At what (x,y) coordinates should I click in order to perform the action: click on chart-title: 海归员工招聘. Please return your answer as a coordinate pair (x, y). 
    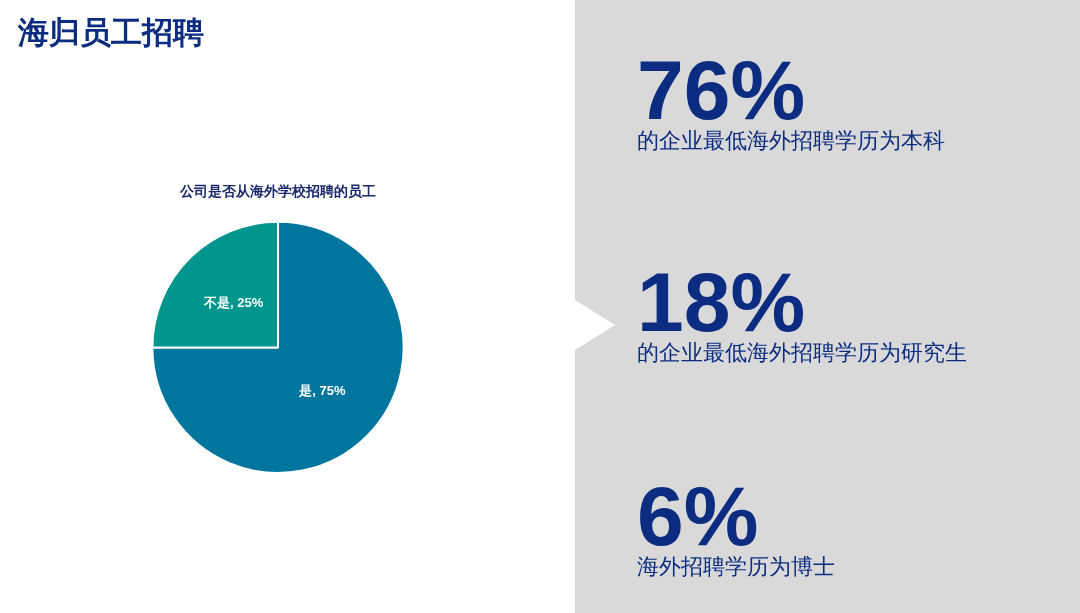
    Looking at the image, I should click on (111, 33).